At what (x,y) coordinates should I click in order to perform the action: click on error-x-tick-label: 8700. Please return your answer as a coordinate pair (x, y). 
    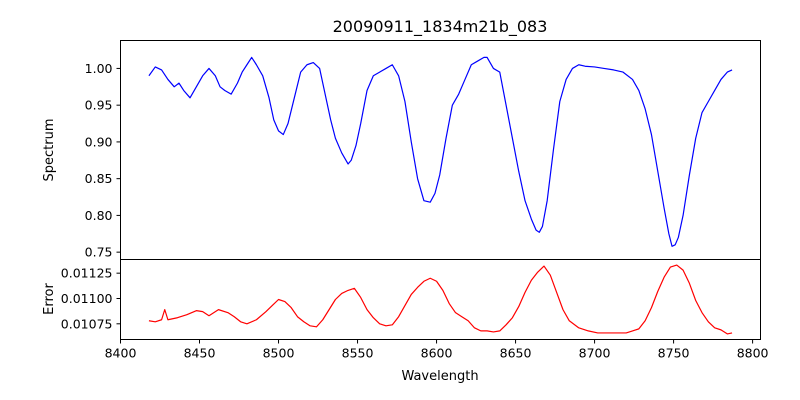
    Looking at the image, I should click on (595, 353).